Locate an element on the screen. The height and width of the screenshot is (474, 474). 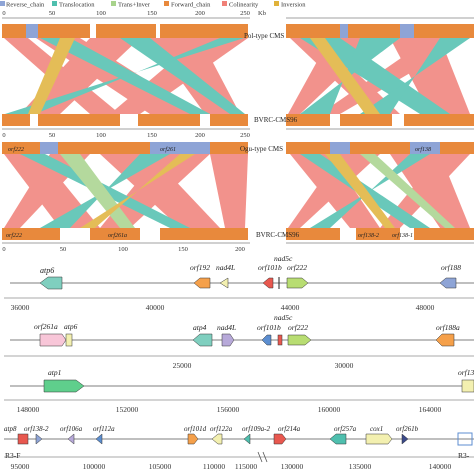
gene-label-cox1: cox1 is located at coordinates (376, 429).